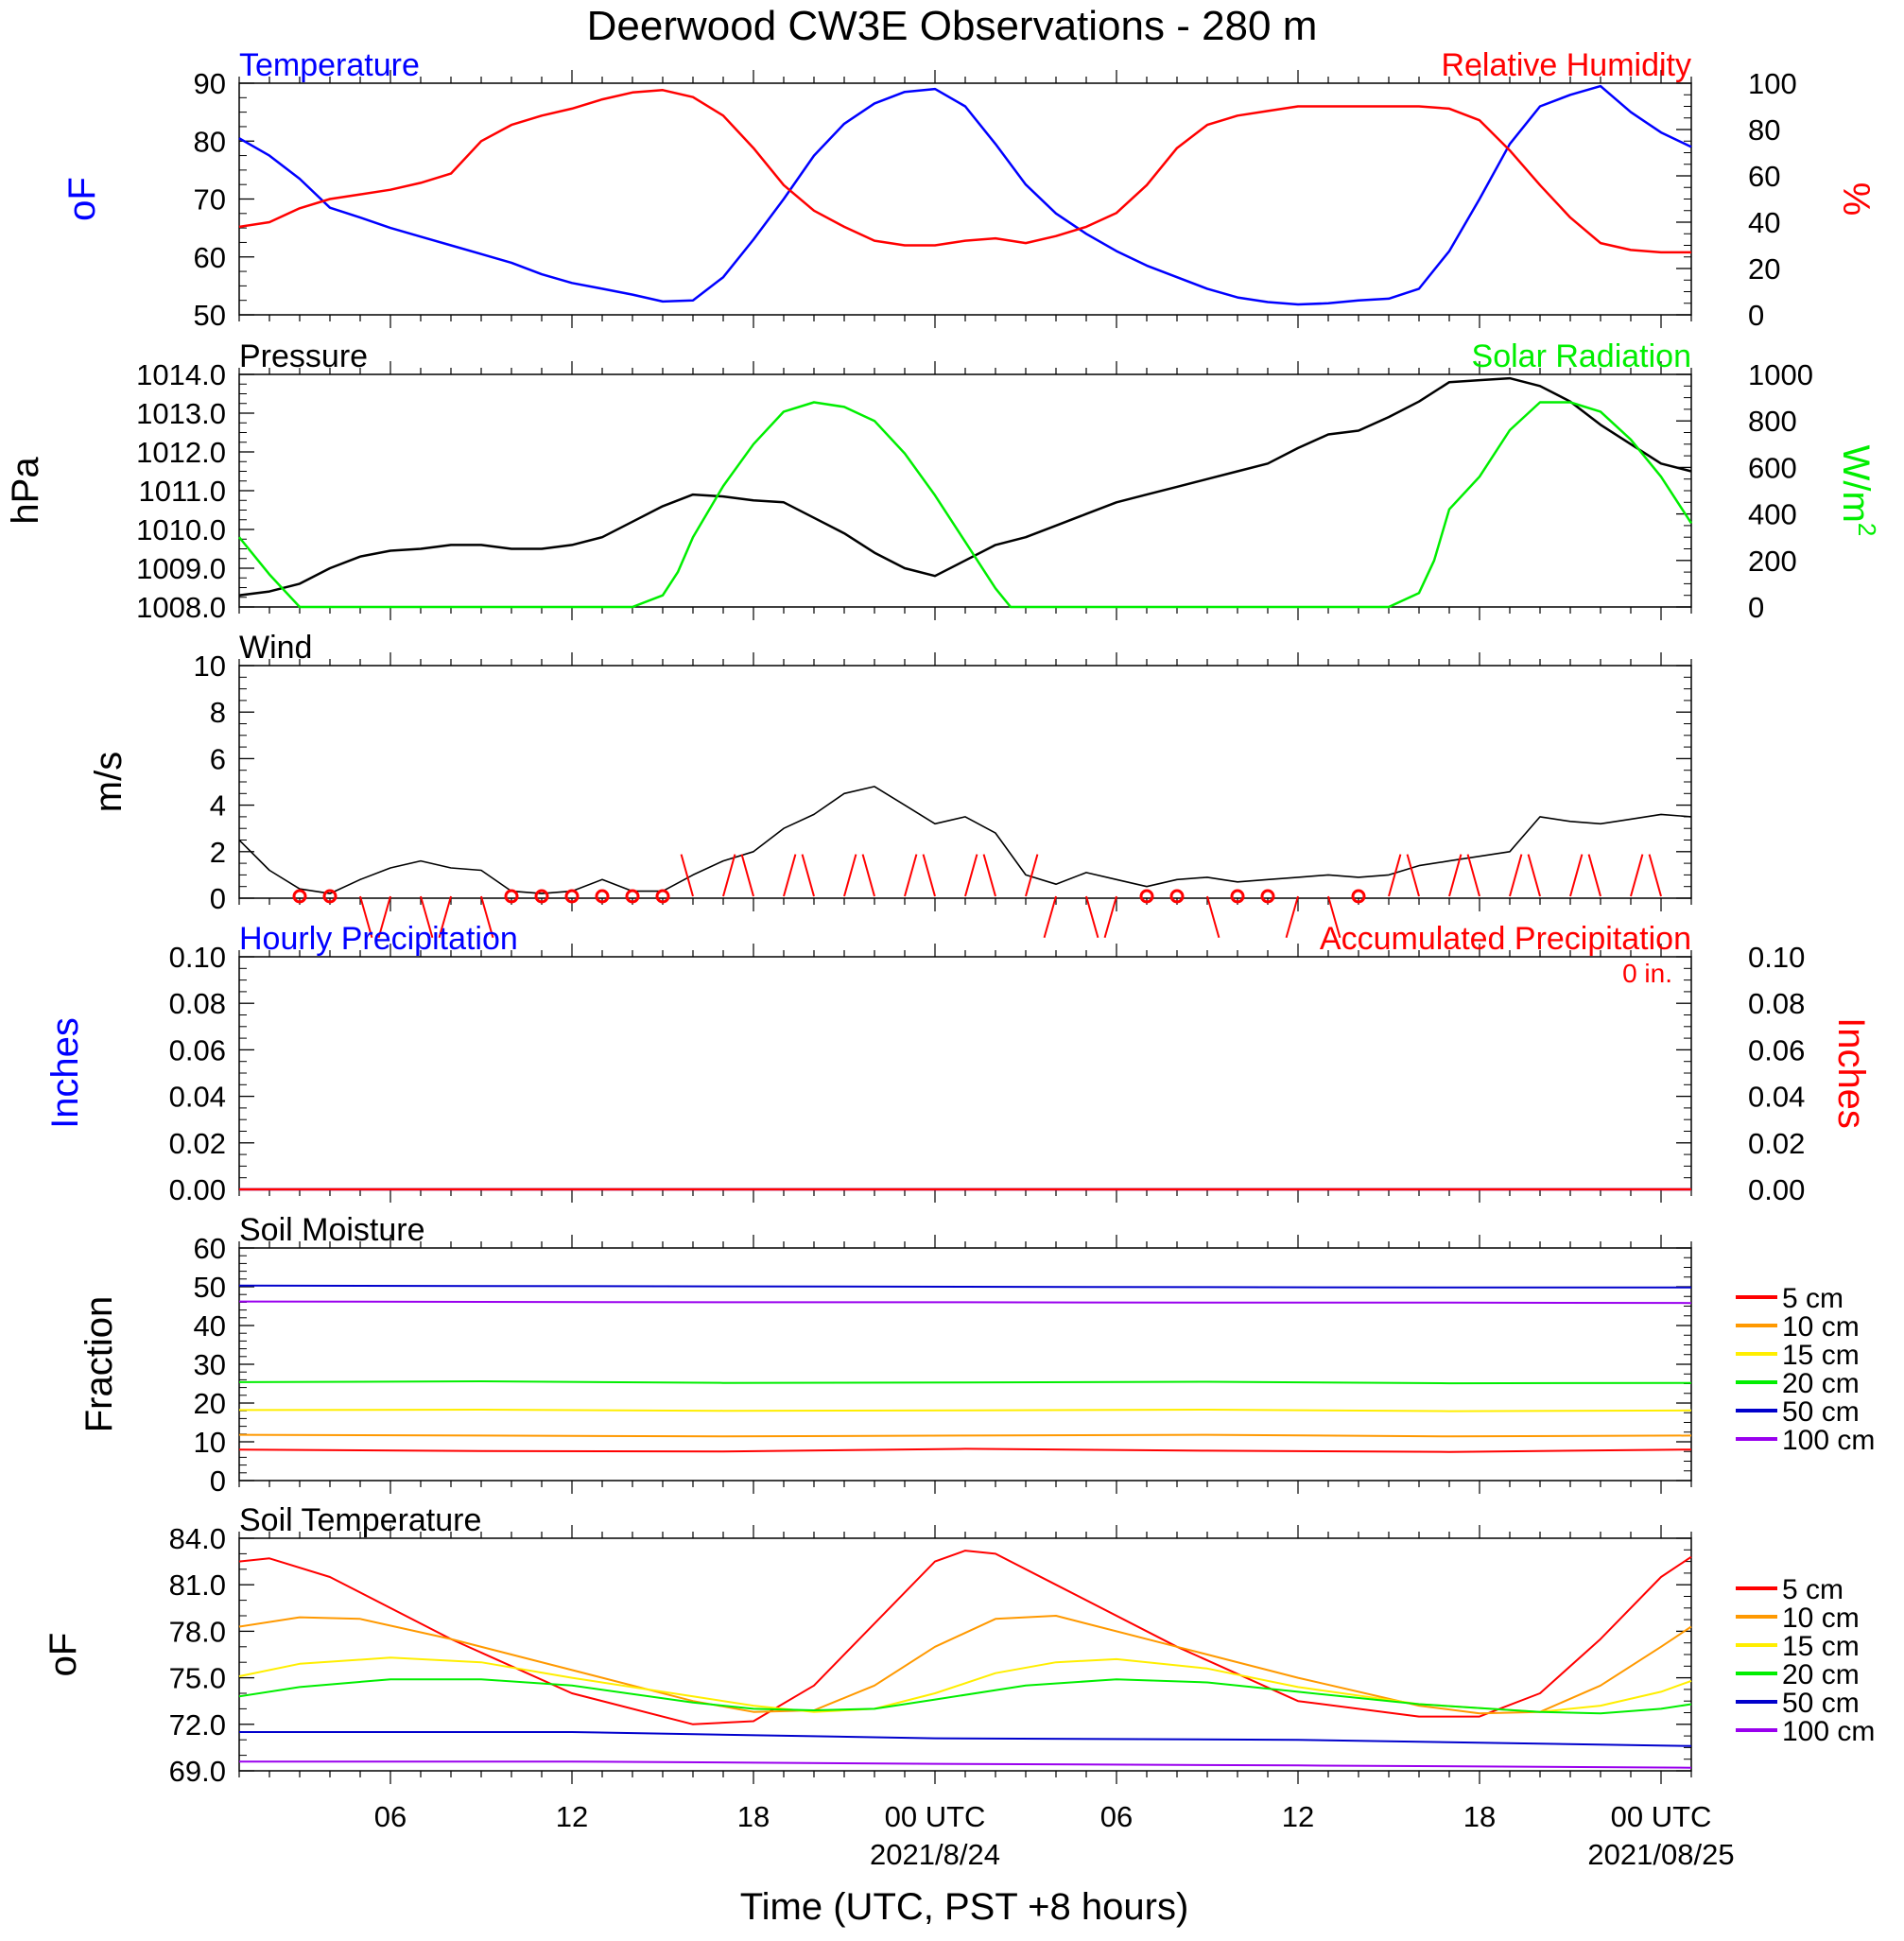 This screenshot has height=1941, width=1904. What do you see at coordinates (964, 1907) in the screenshot?
I see `x-axis-label: Time (UTC, PST +8 hours)` at bounding box center [964, 1907].